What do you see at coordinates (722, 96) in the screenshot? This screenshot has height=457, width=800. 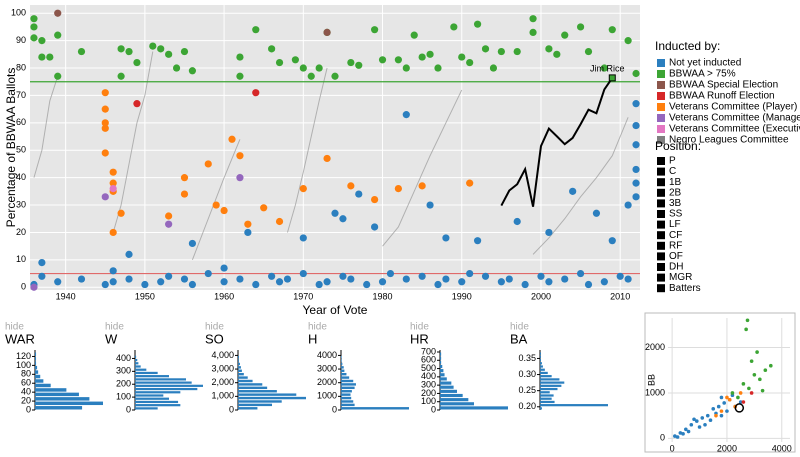 I see `legend-label: BBWAA Runoff Election` at bounding box center [722, 96].